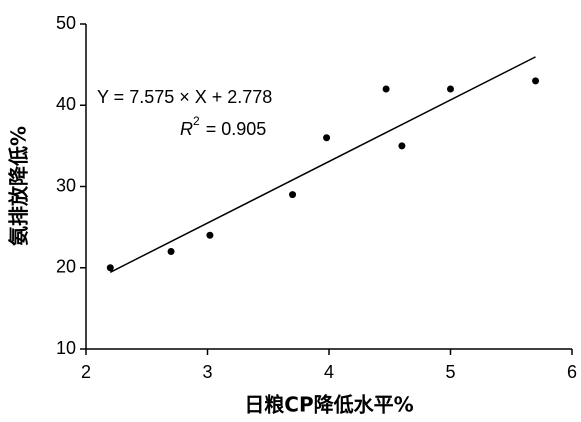 The width and height of the screenshot is (581, 422). I want to click on y-axis-title: 氨排放降低%, so click(19, 186).